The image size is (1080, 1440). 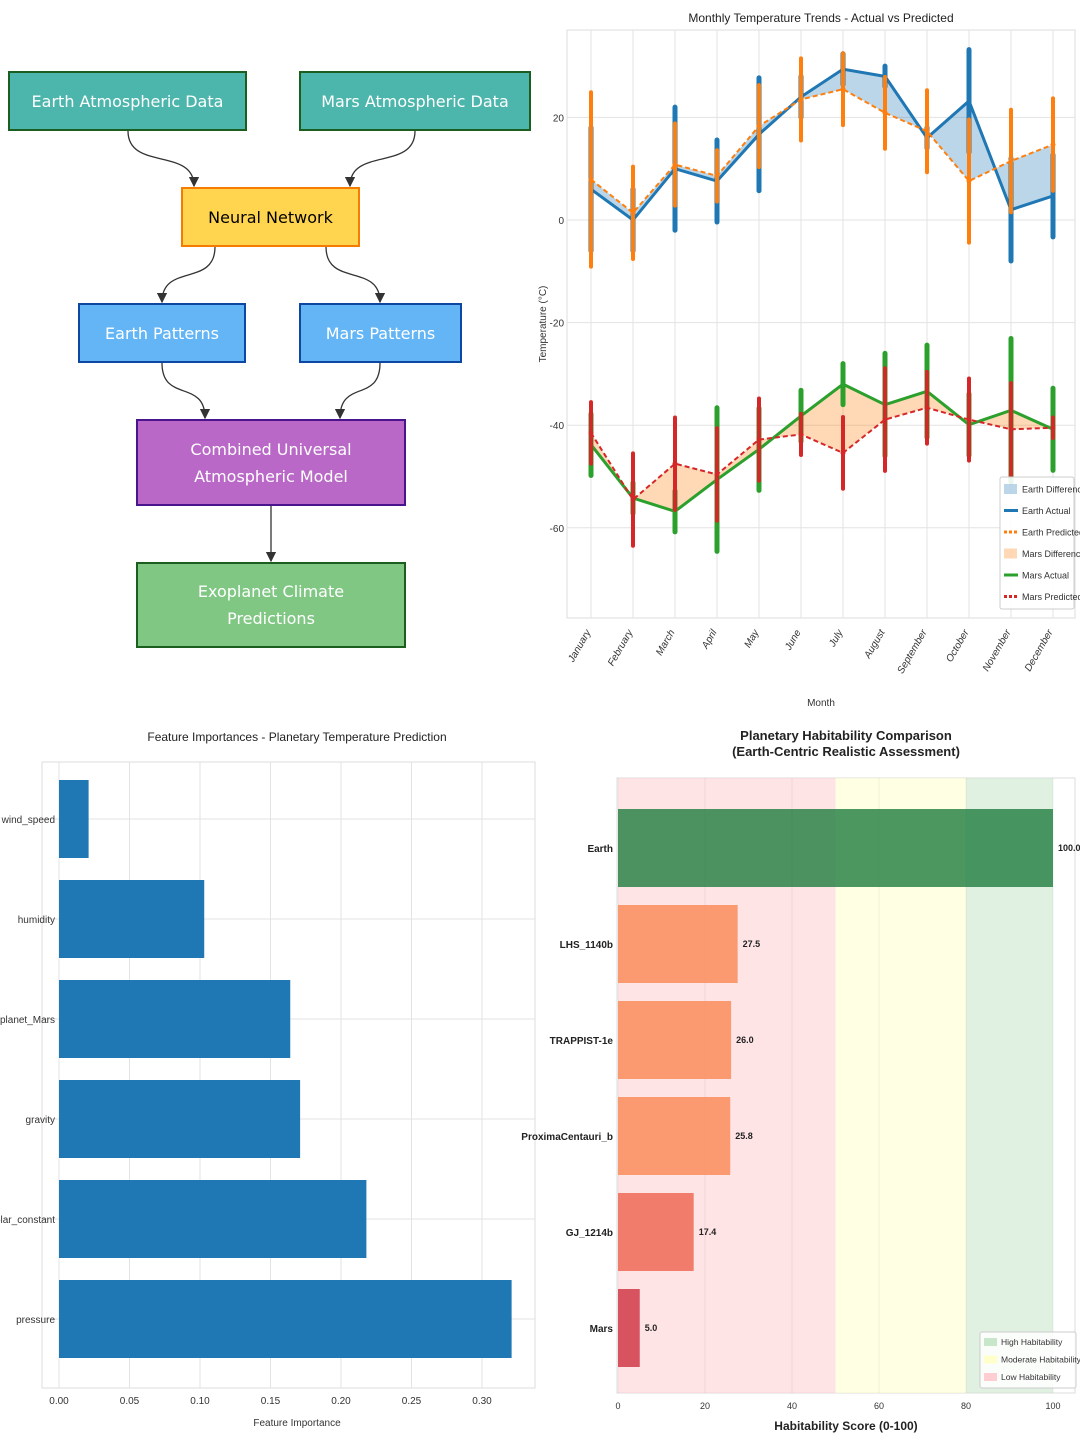 I want to click on node-earth-patterns: Earth Patterns, so click(x=162, y=333).